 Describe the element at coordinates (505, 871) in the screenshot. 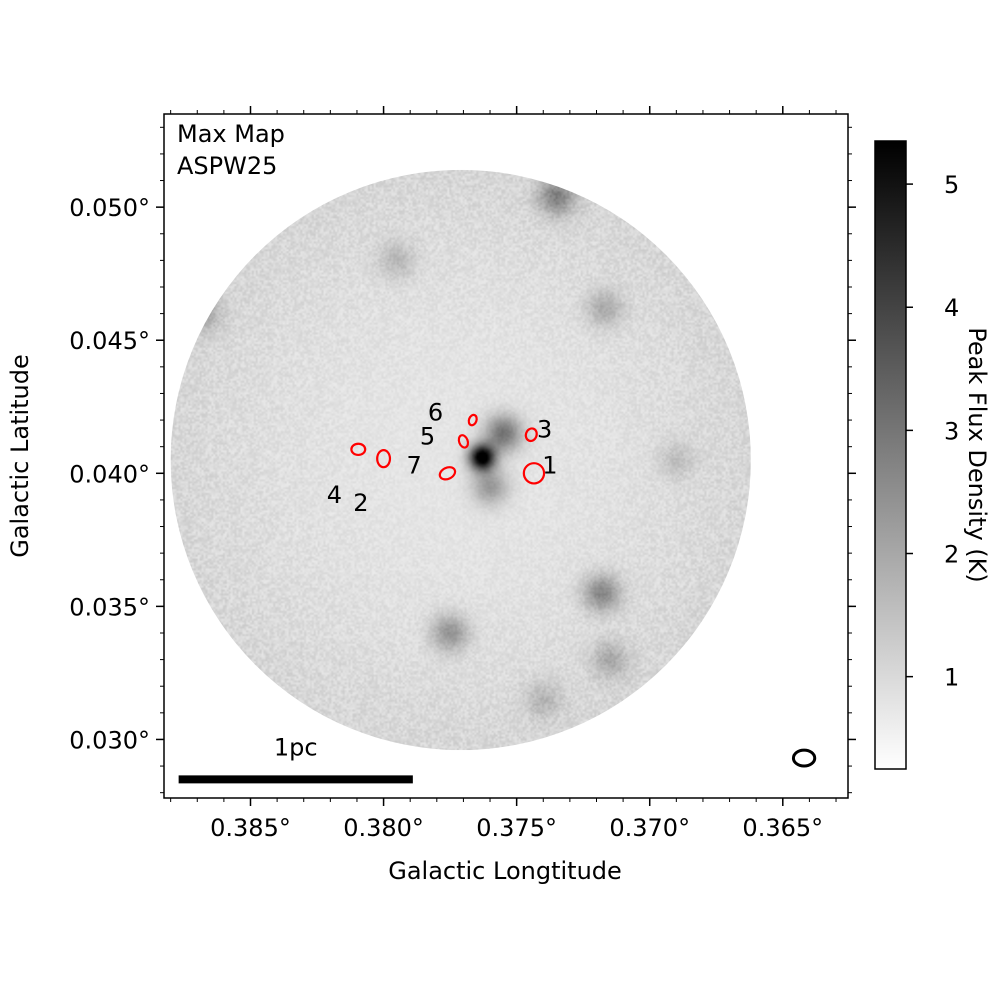

I see `x-axis-label: Galactic Longtitude` at that location.